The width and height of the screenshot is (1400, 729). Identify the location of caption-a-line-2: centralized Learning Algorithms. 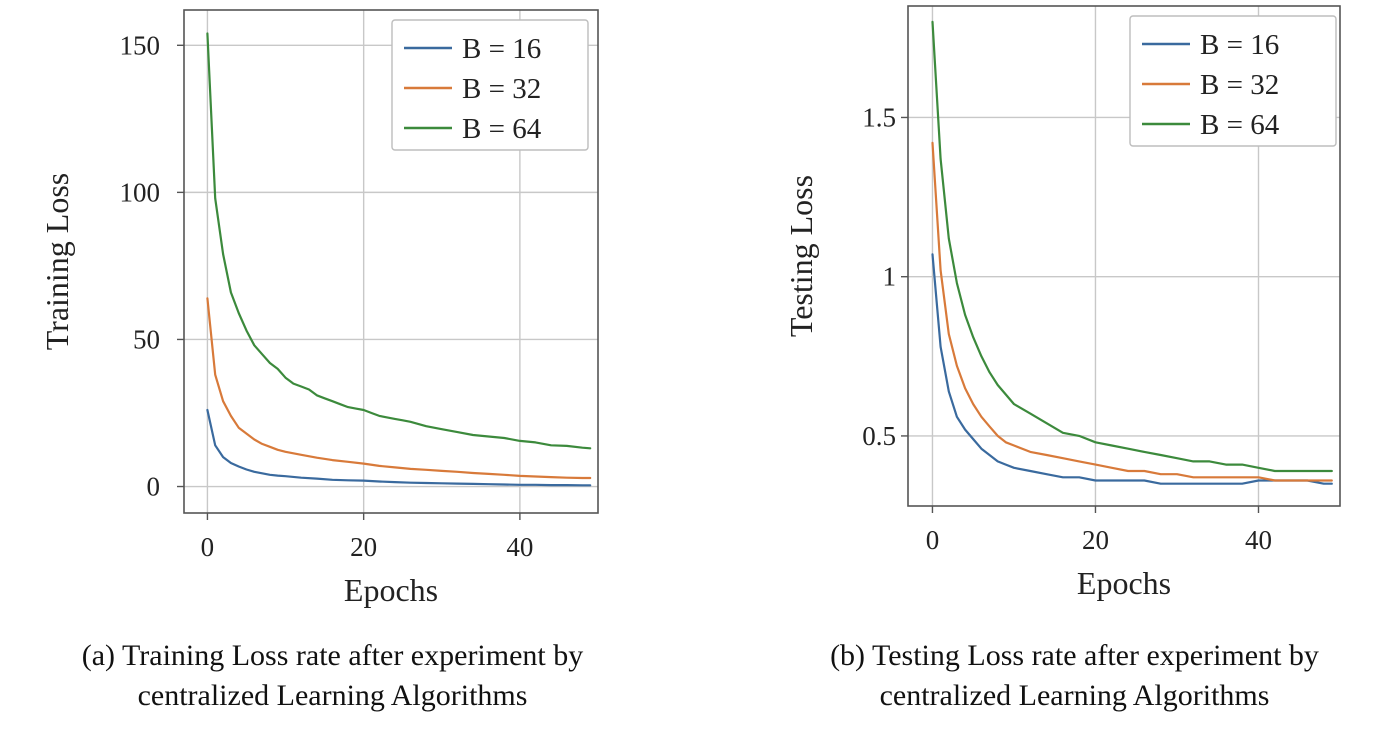
(332, 695).